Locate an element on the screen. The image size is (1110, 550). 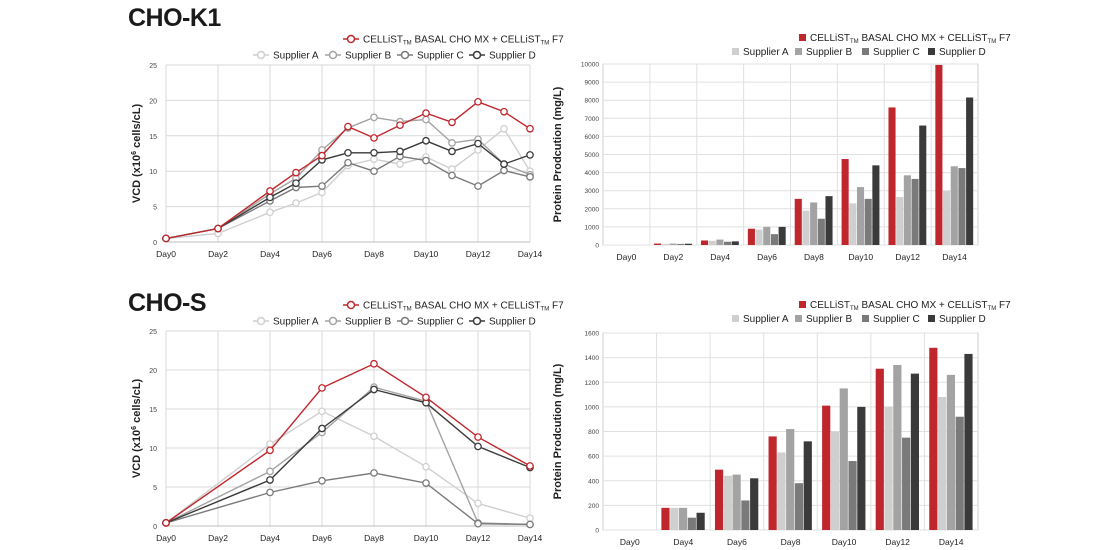
cho-s-line-y-axis-label: VCD (x106 cells/cL) is located at coordinates (137, 429).